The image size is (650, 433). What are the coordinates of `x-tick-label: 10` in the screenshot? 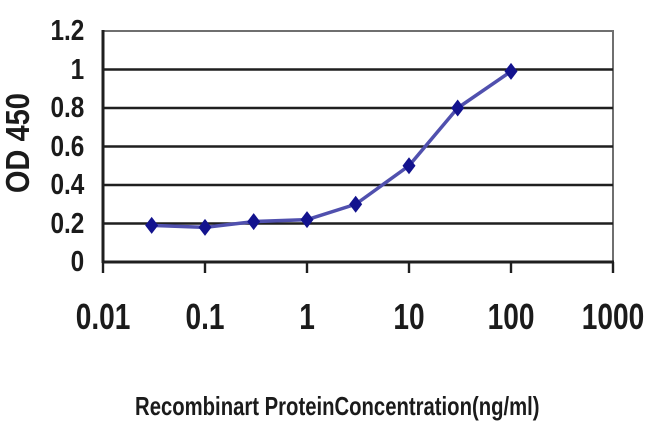 It's located at (409, 316).